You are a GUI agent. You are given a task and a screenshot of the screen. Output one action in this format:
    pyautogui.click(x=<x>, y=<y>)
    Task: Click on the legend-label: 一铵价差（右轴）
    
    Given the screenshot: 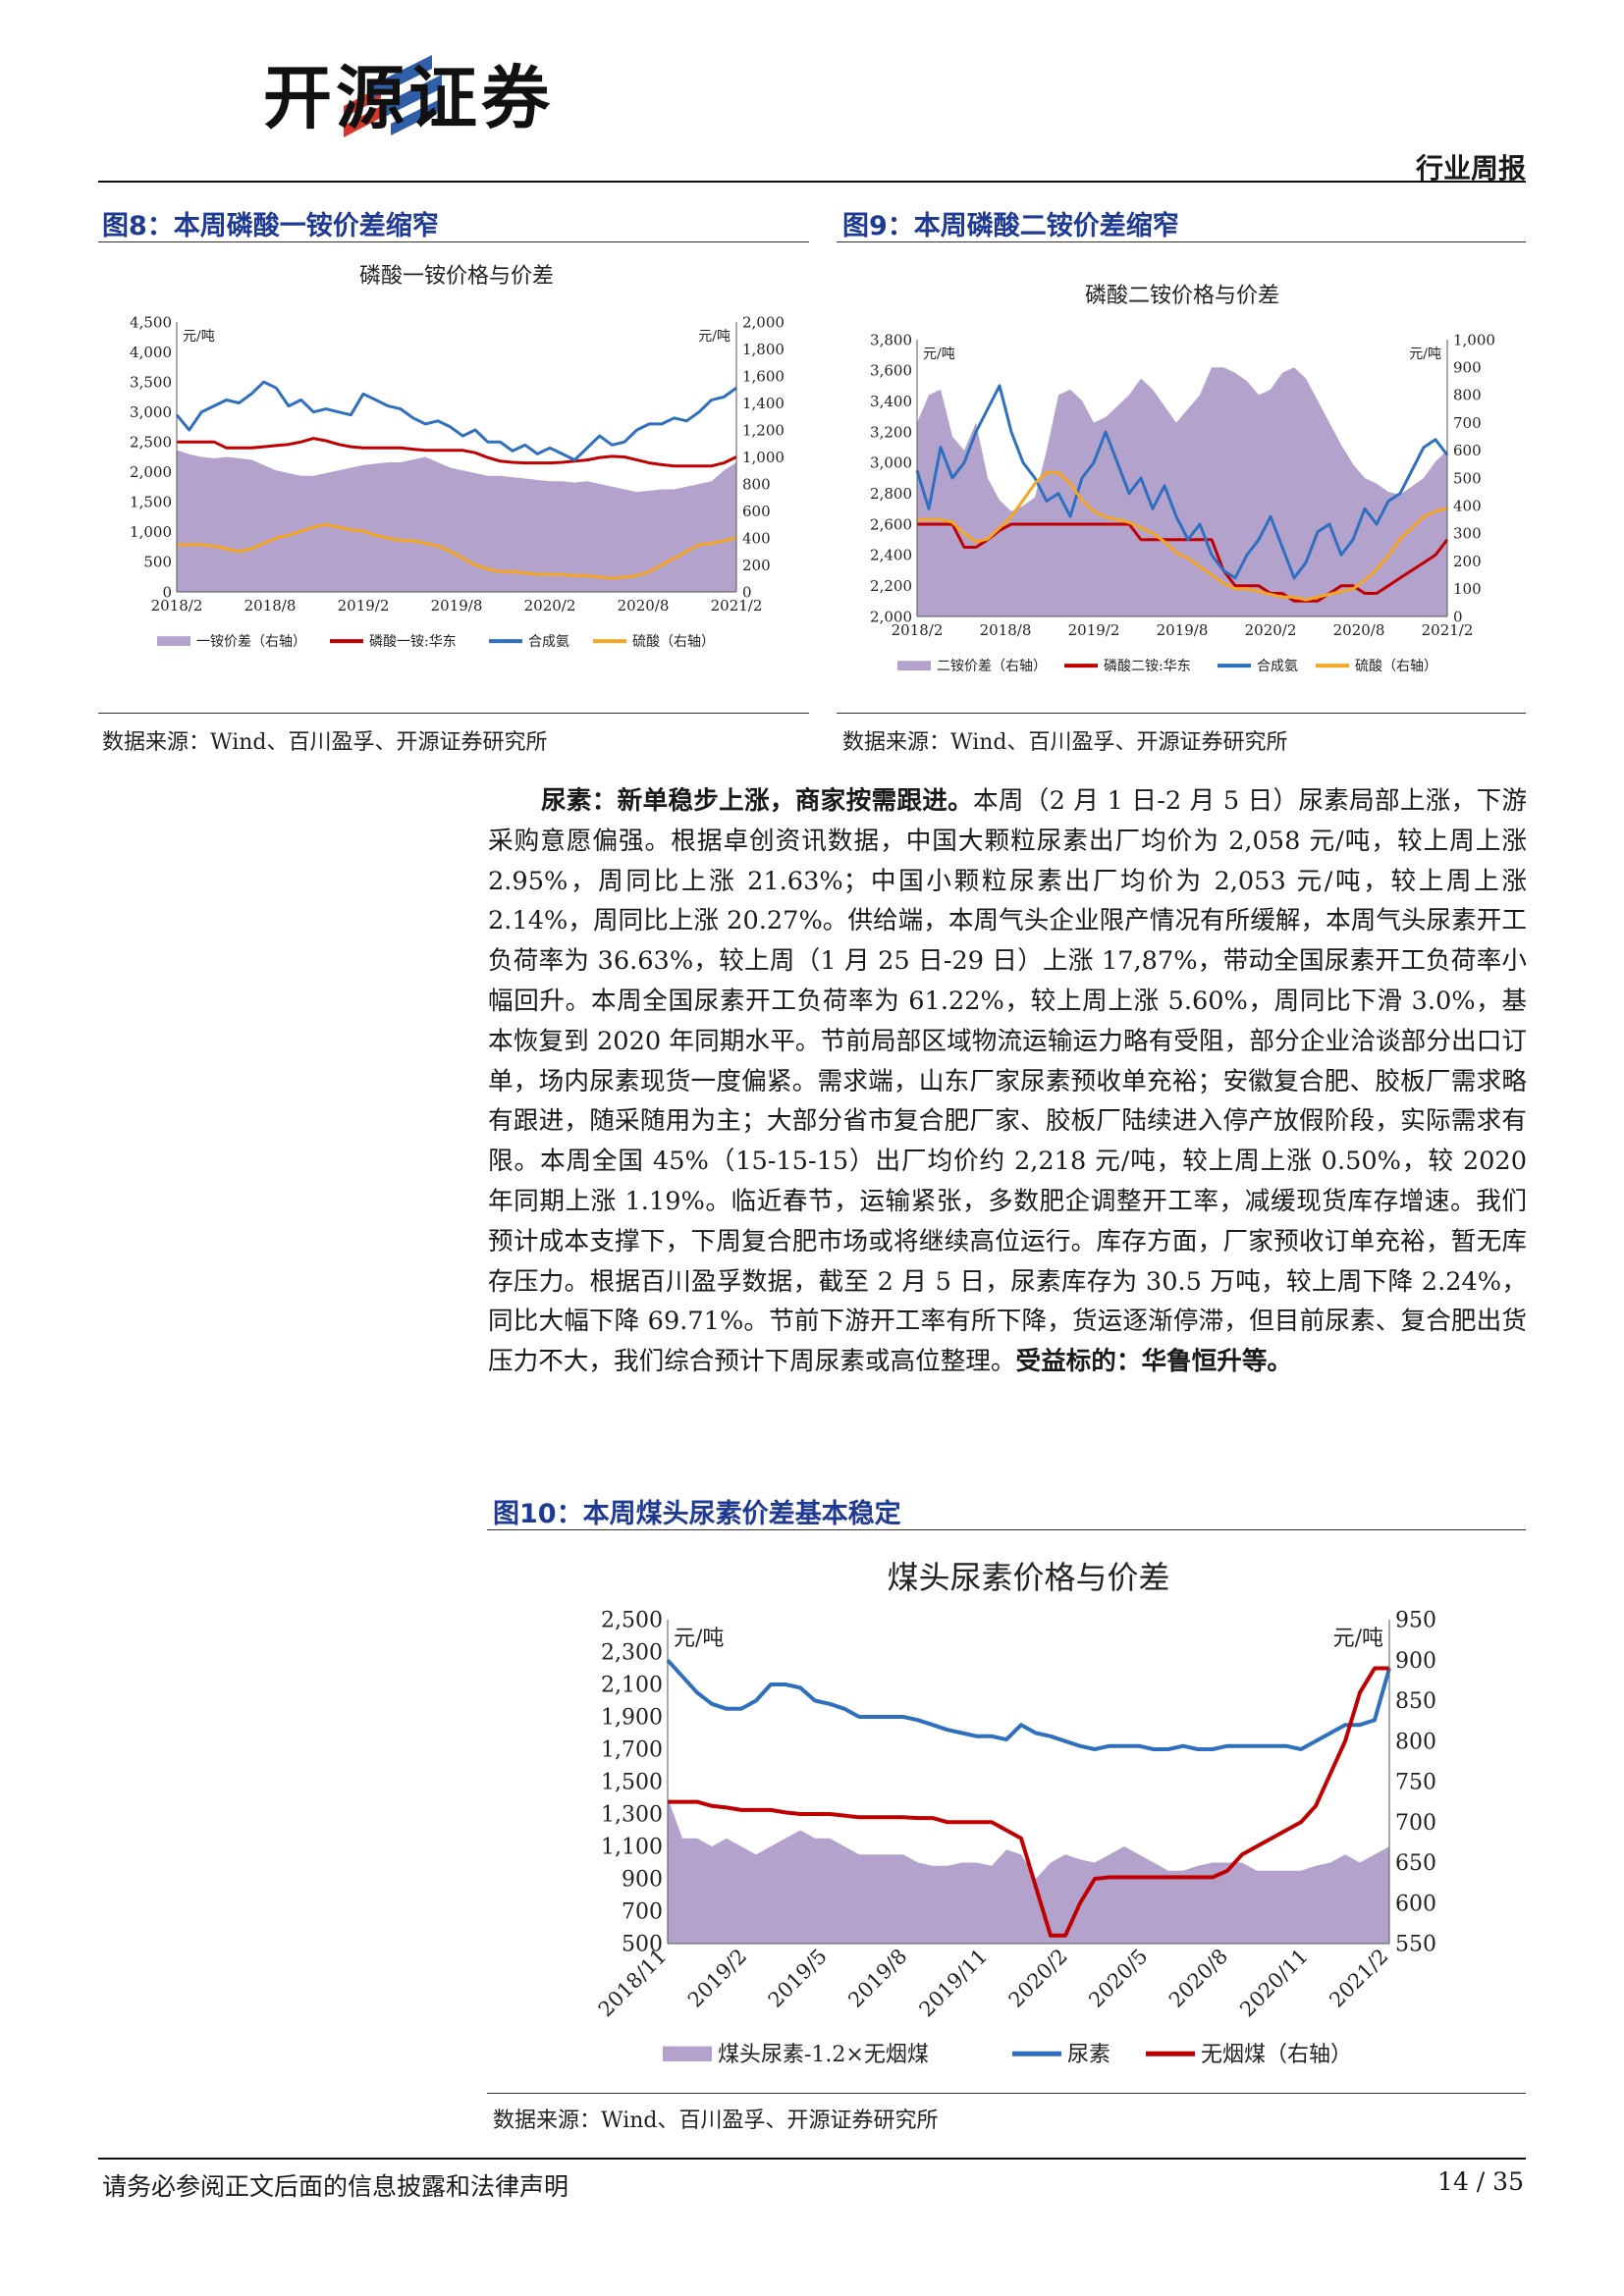 What is the action you would take?
    pyautogui.click(x=251, y=642)
    